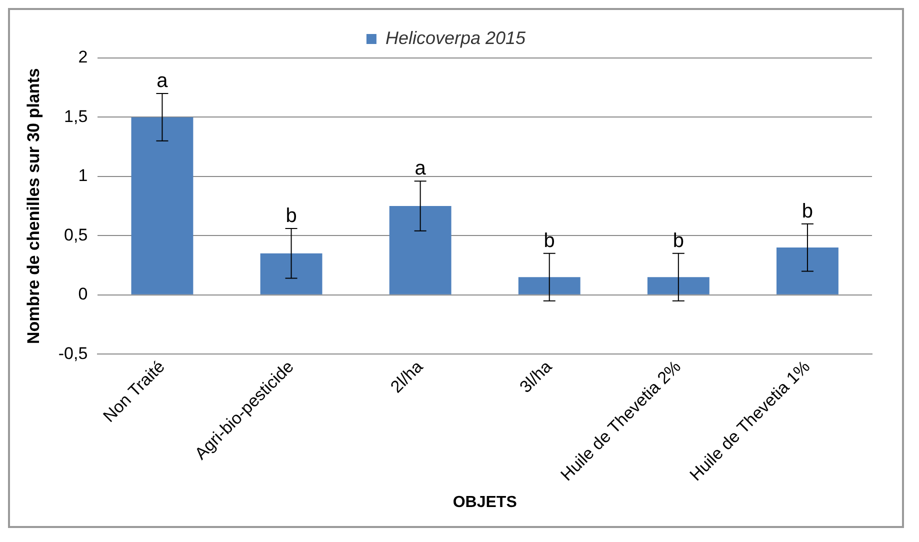 The height and width of the screenshot is (542, 919). What do you see at coordinates (76, 116) in the screenshot?
I see `y-tick-label: 1,5` at bounding box center [76, 116].